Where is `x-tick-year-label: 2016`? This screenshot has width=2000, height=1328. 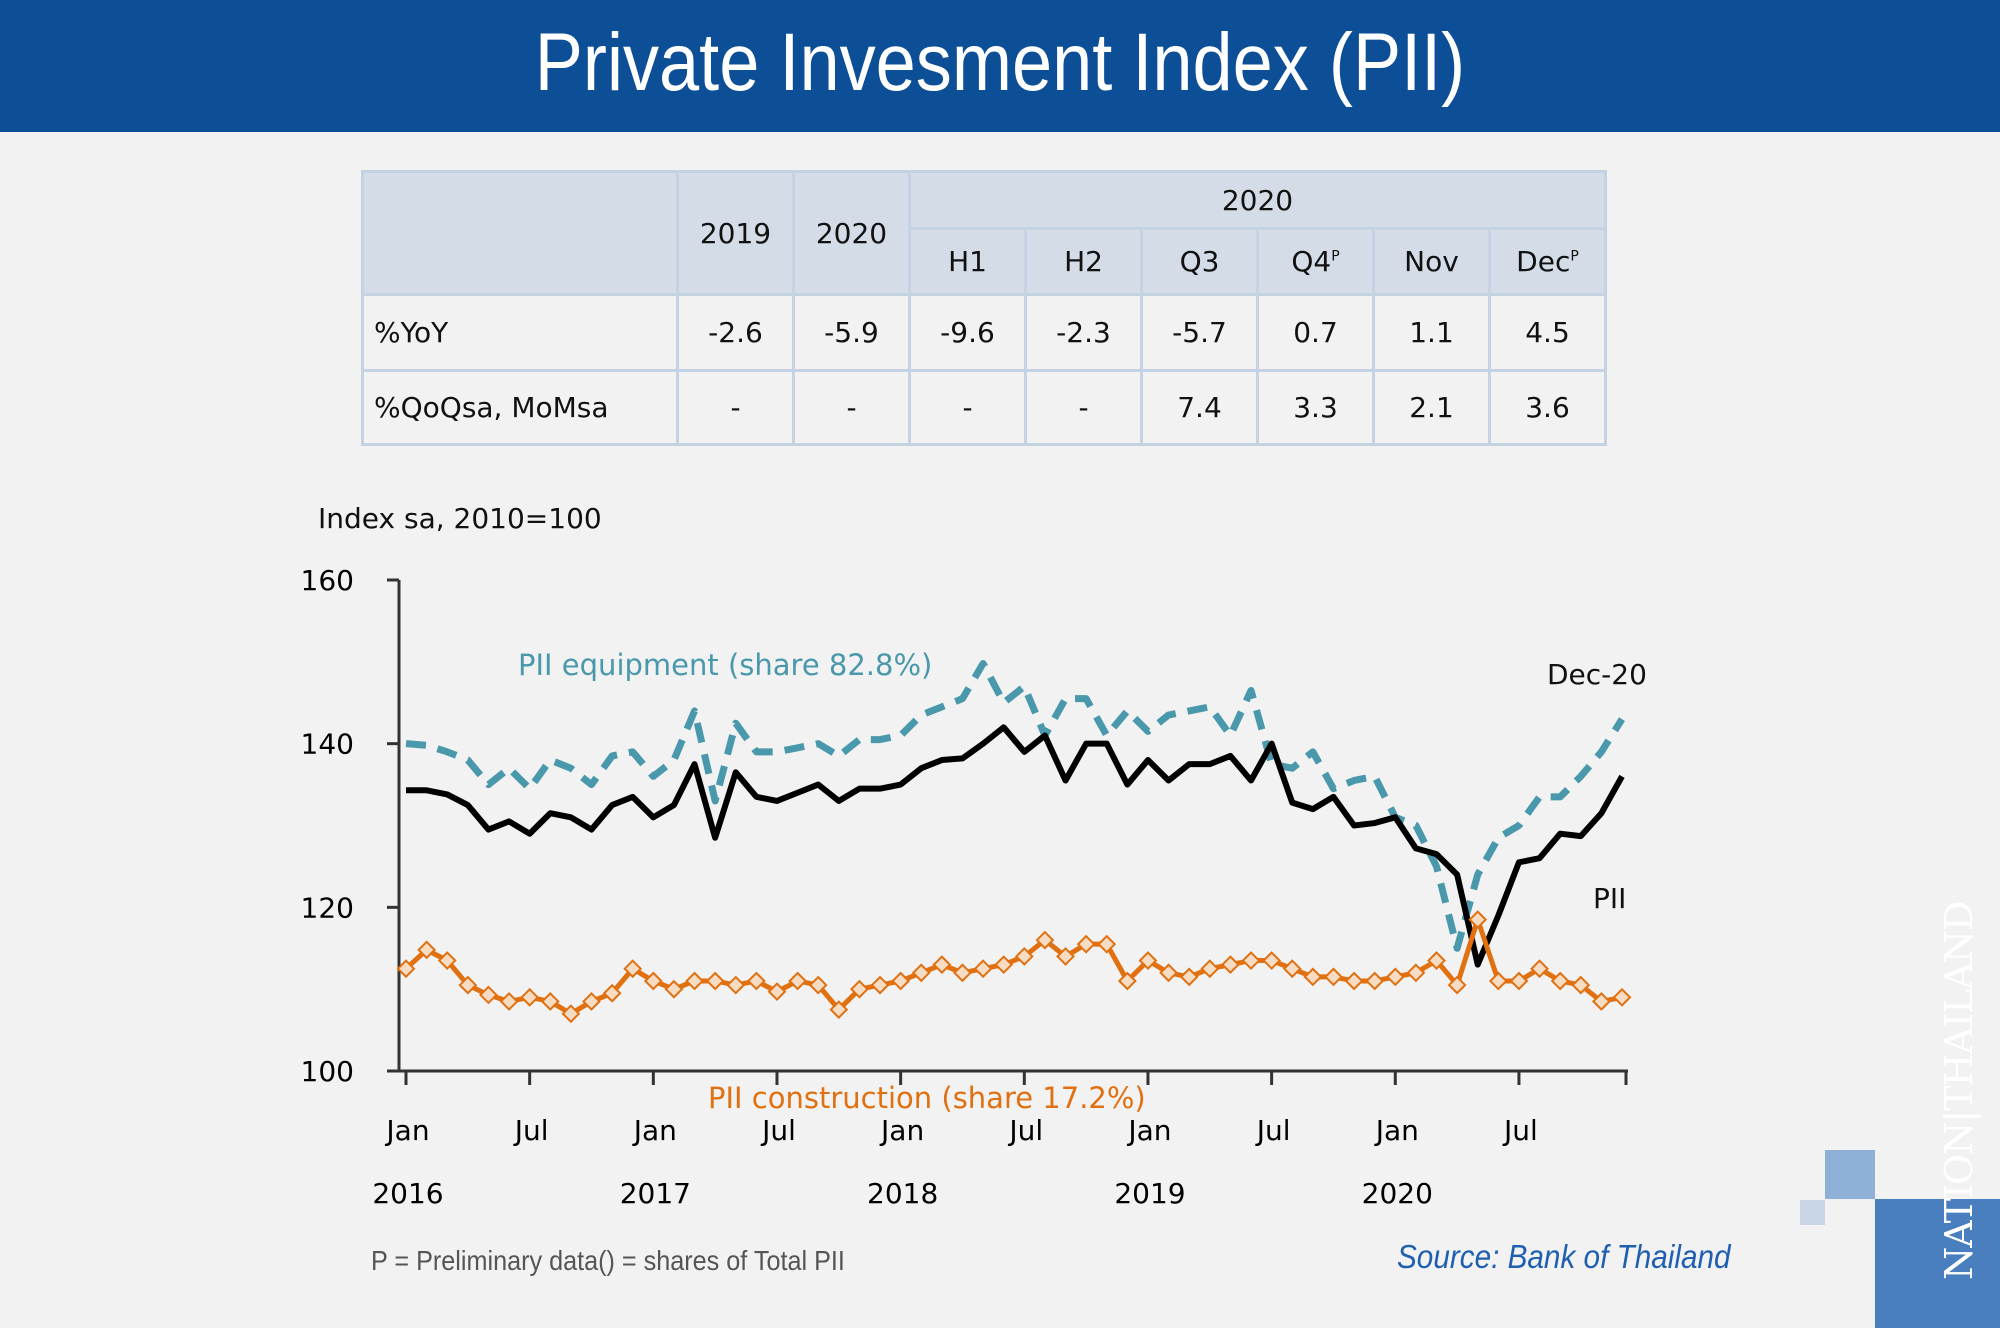 x-tick-year-label: 2016 is located at coordinates (407, 1193).